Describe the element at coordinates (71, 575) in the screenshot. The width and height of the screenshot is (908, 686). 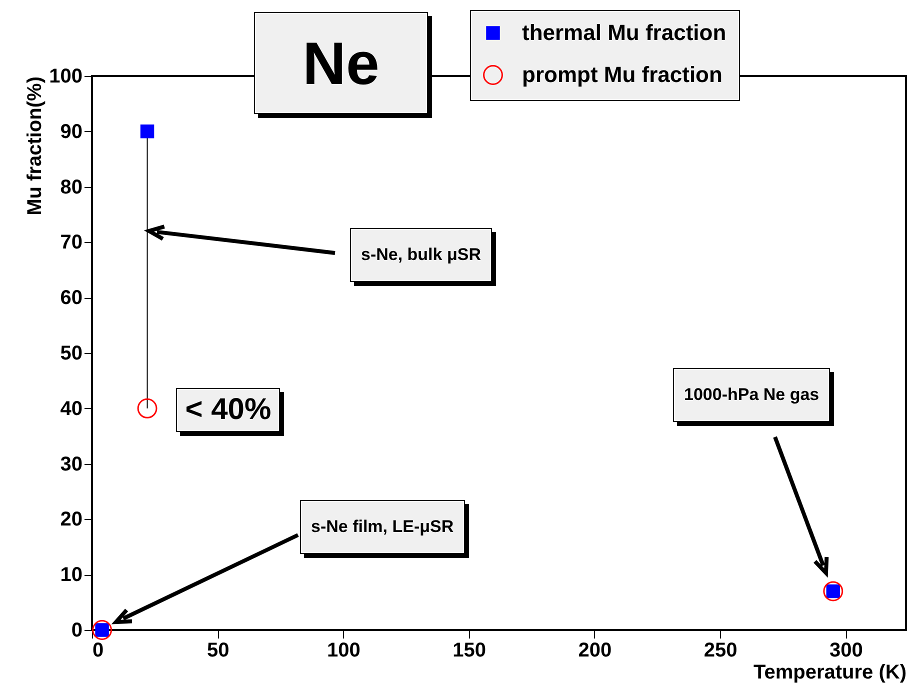
I see `y-tick-label: 10` at that location.